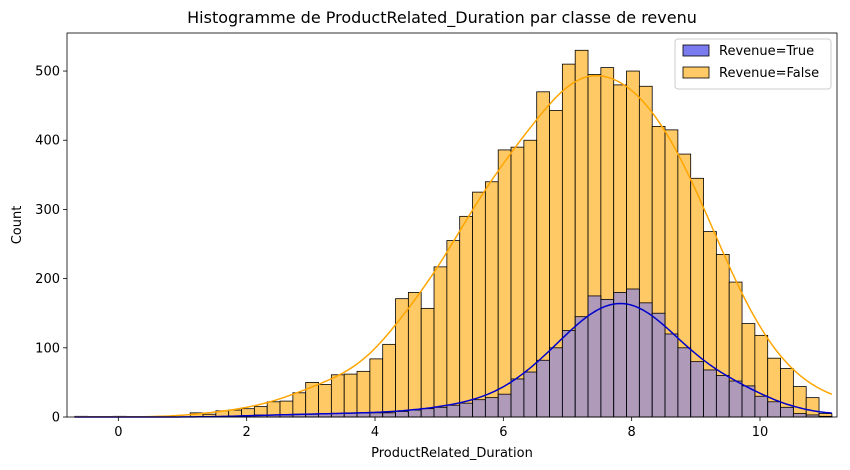 This screenshot has height=470, width=850. What do you see at coordinates (47, 210) in the screenshot?
I see `y-tick-label: 300` at bounding box center [47, 210].